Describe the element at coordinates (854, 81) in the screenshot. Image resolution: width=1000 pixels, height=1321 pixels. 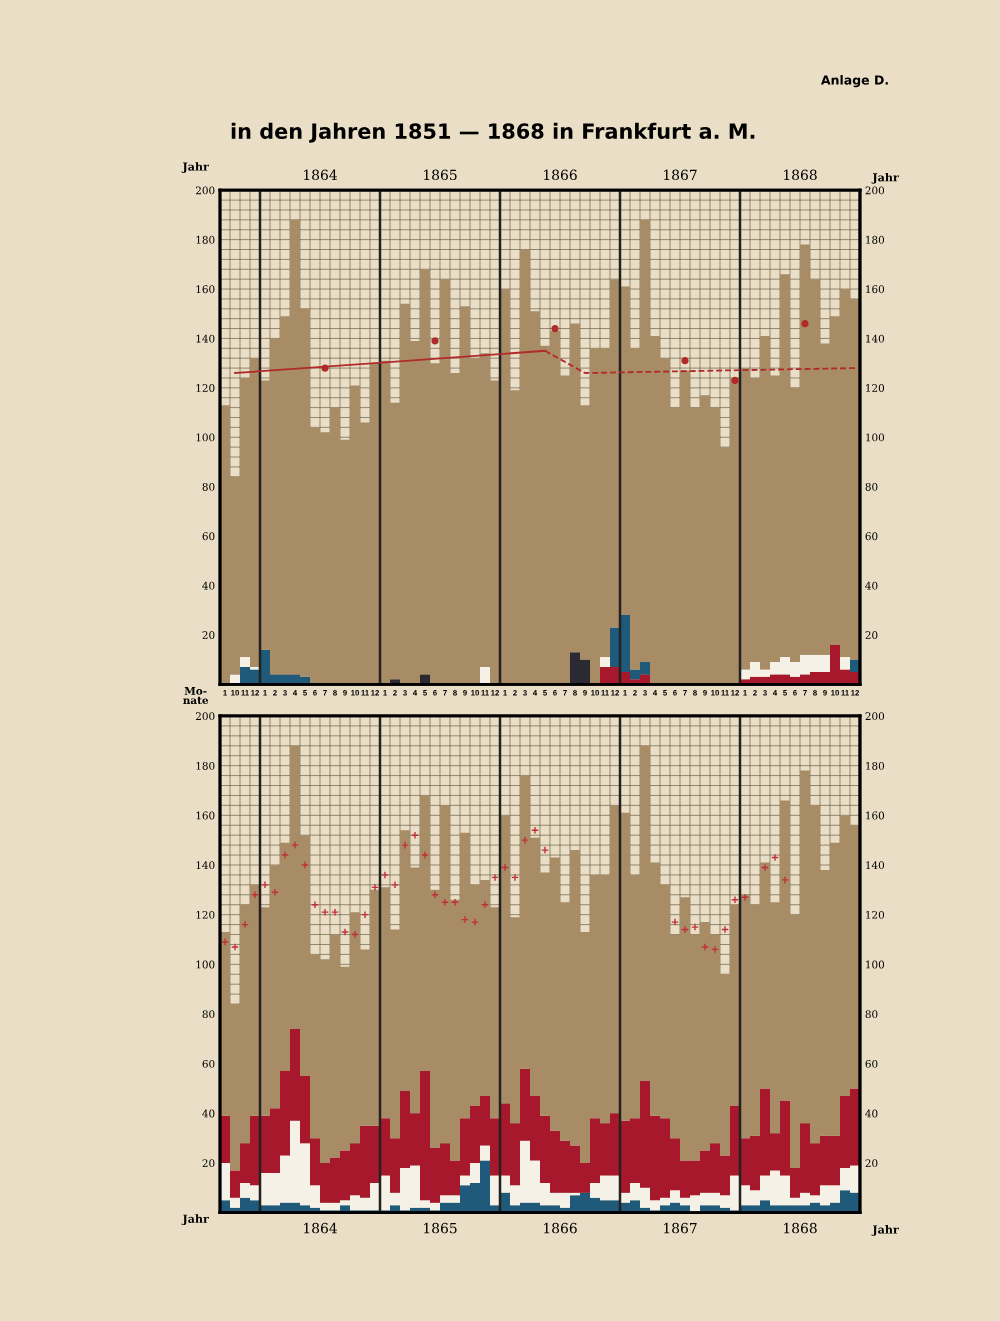
I see `text: Anlage D.` at that location.